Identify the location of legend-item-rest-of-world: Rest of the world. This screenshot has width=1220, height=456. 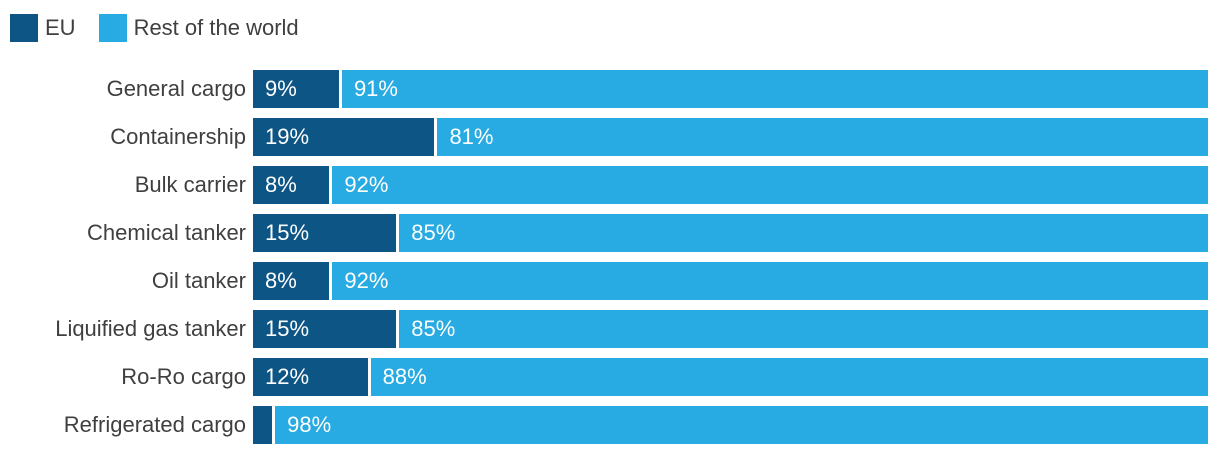
(198, 28).